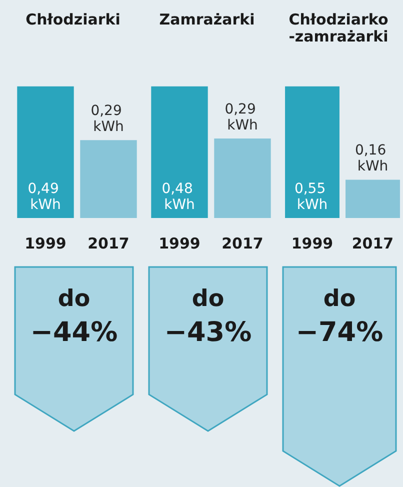  What do you see at coordinates (207, 19) in the screenshot?
I see `chart-title: Zamrażarki` at bounding box center [207, 19].